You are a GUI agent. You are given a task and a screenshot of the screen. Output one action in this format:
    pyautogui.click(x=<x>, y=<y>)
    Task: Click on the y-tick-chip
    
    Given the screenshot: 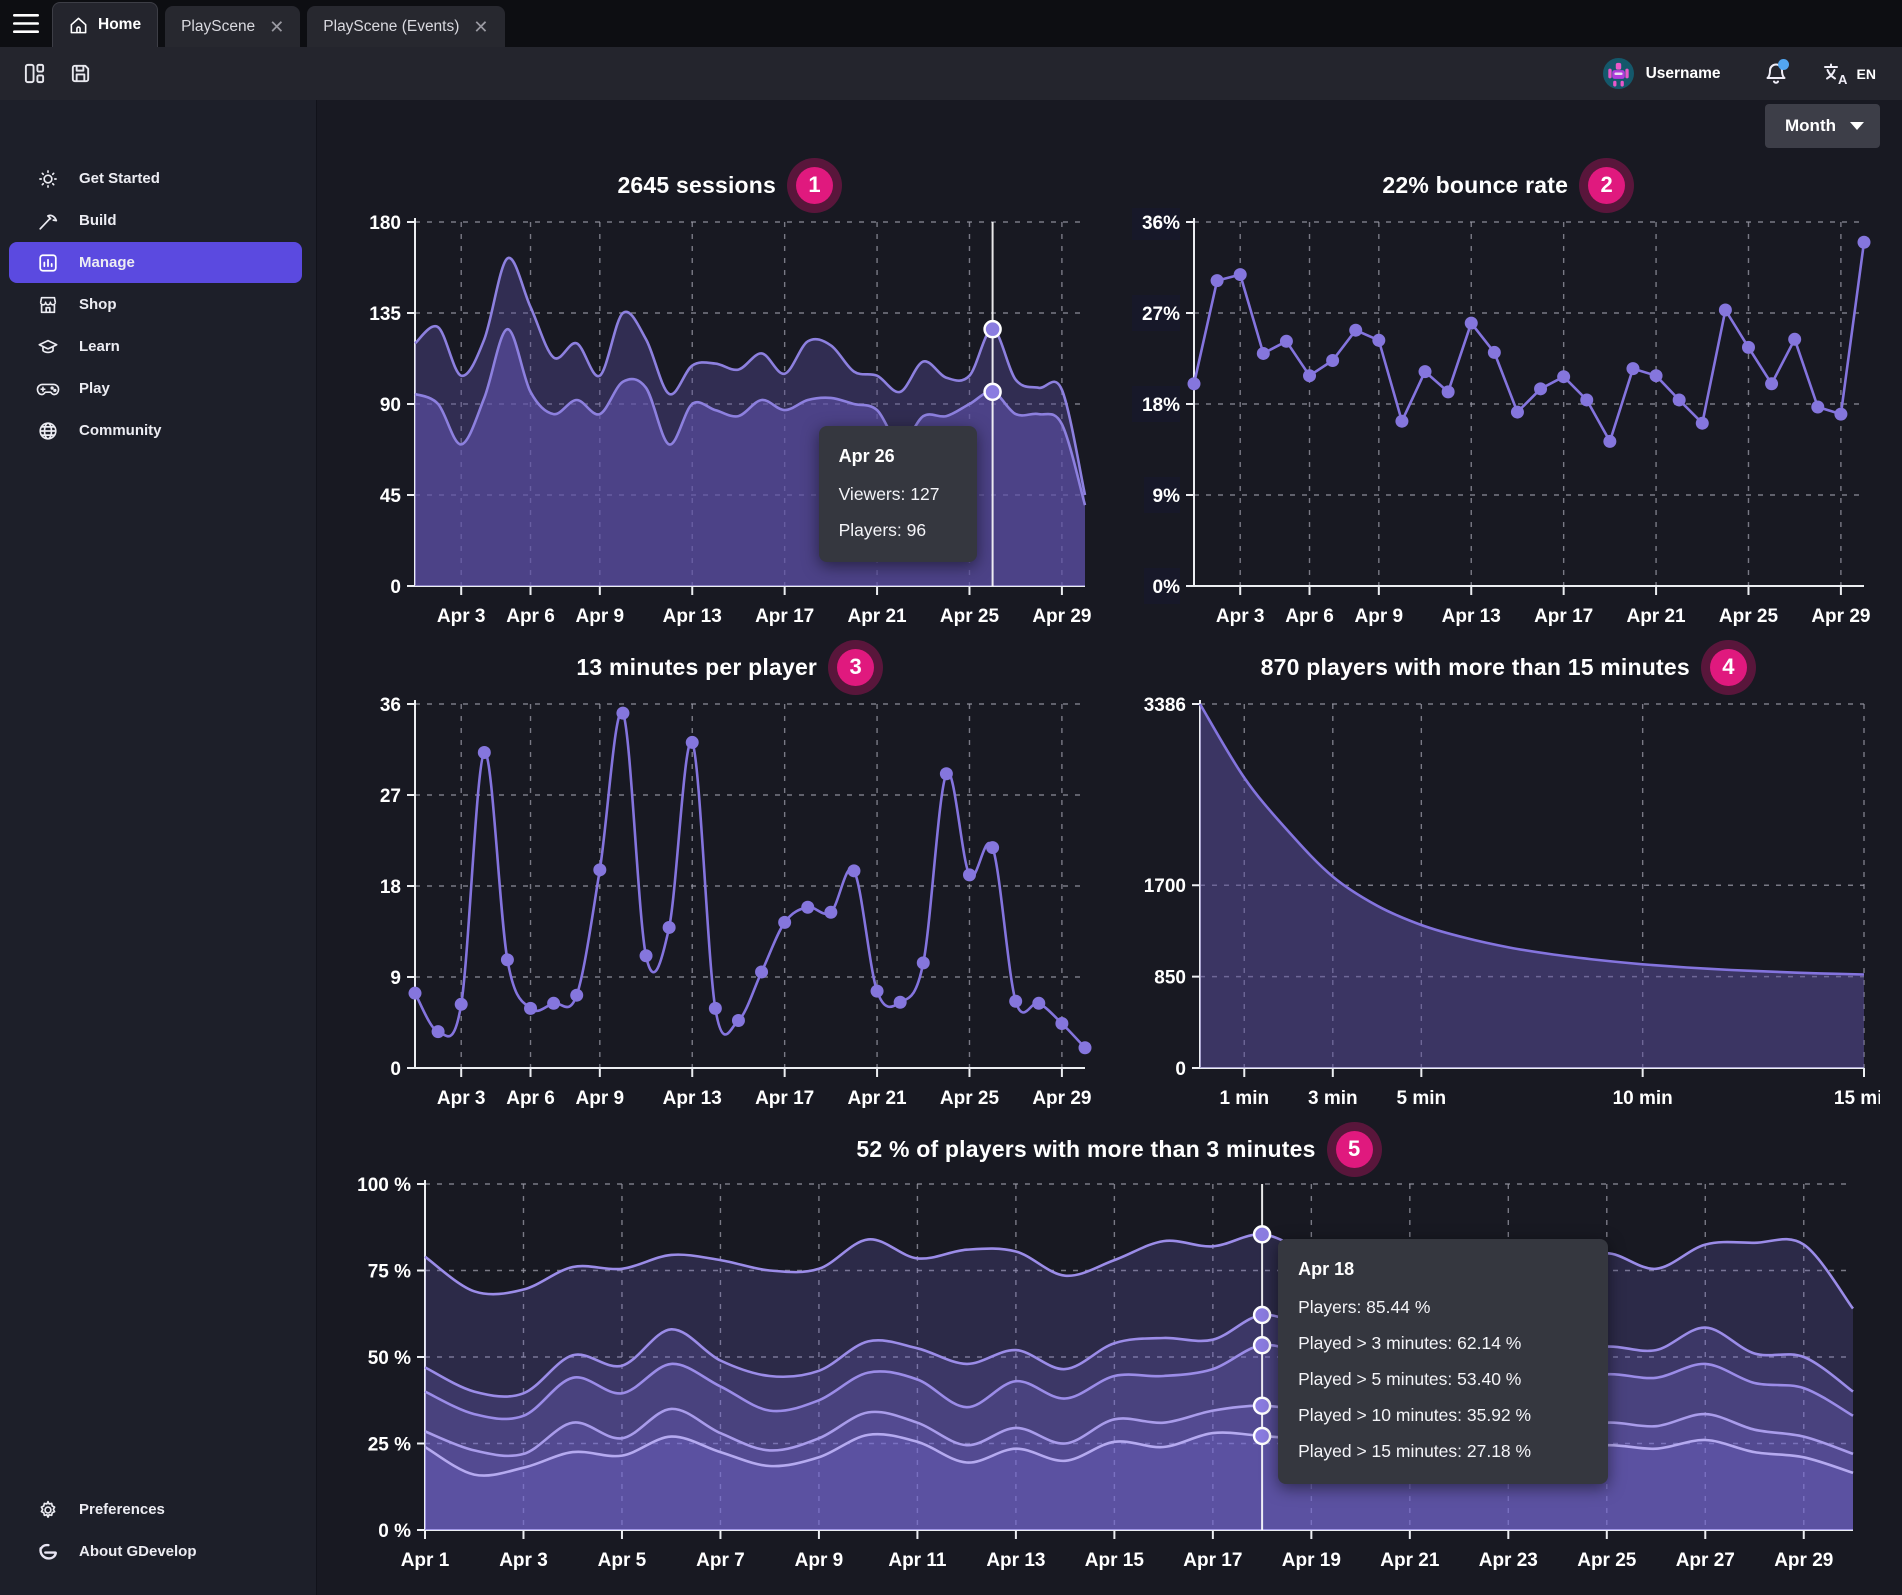 What is the action you would take?
    pyautogui.click(x=1155, y=224)
    